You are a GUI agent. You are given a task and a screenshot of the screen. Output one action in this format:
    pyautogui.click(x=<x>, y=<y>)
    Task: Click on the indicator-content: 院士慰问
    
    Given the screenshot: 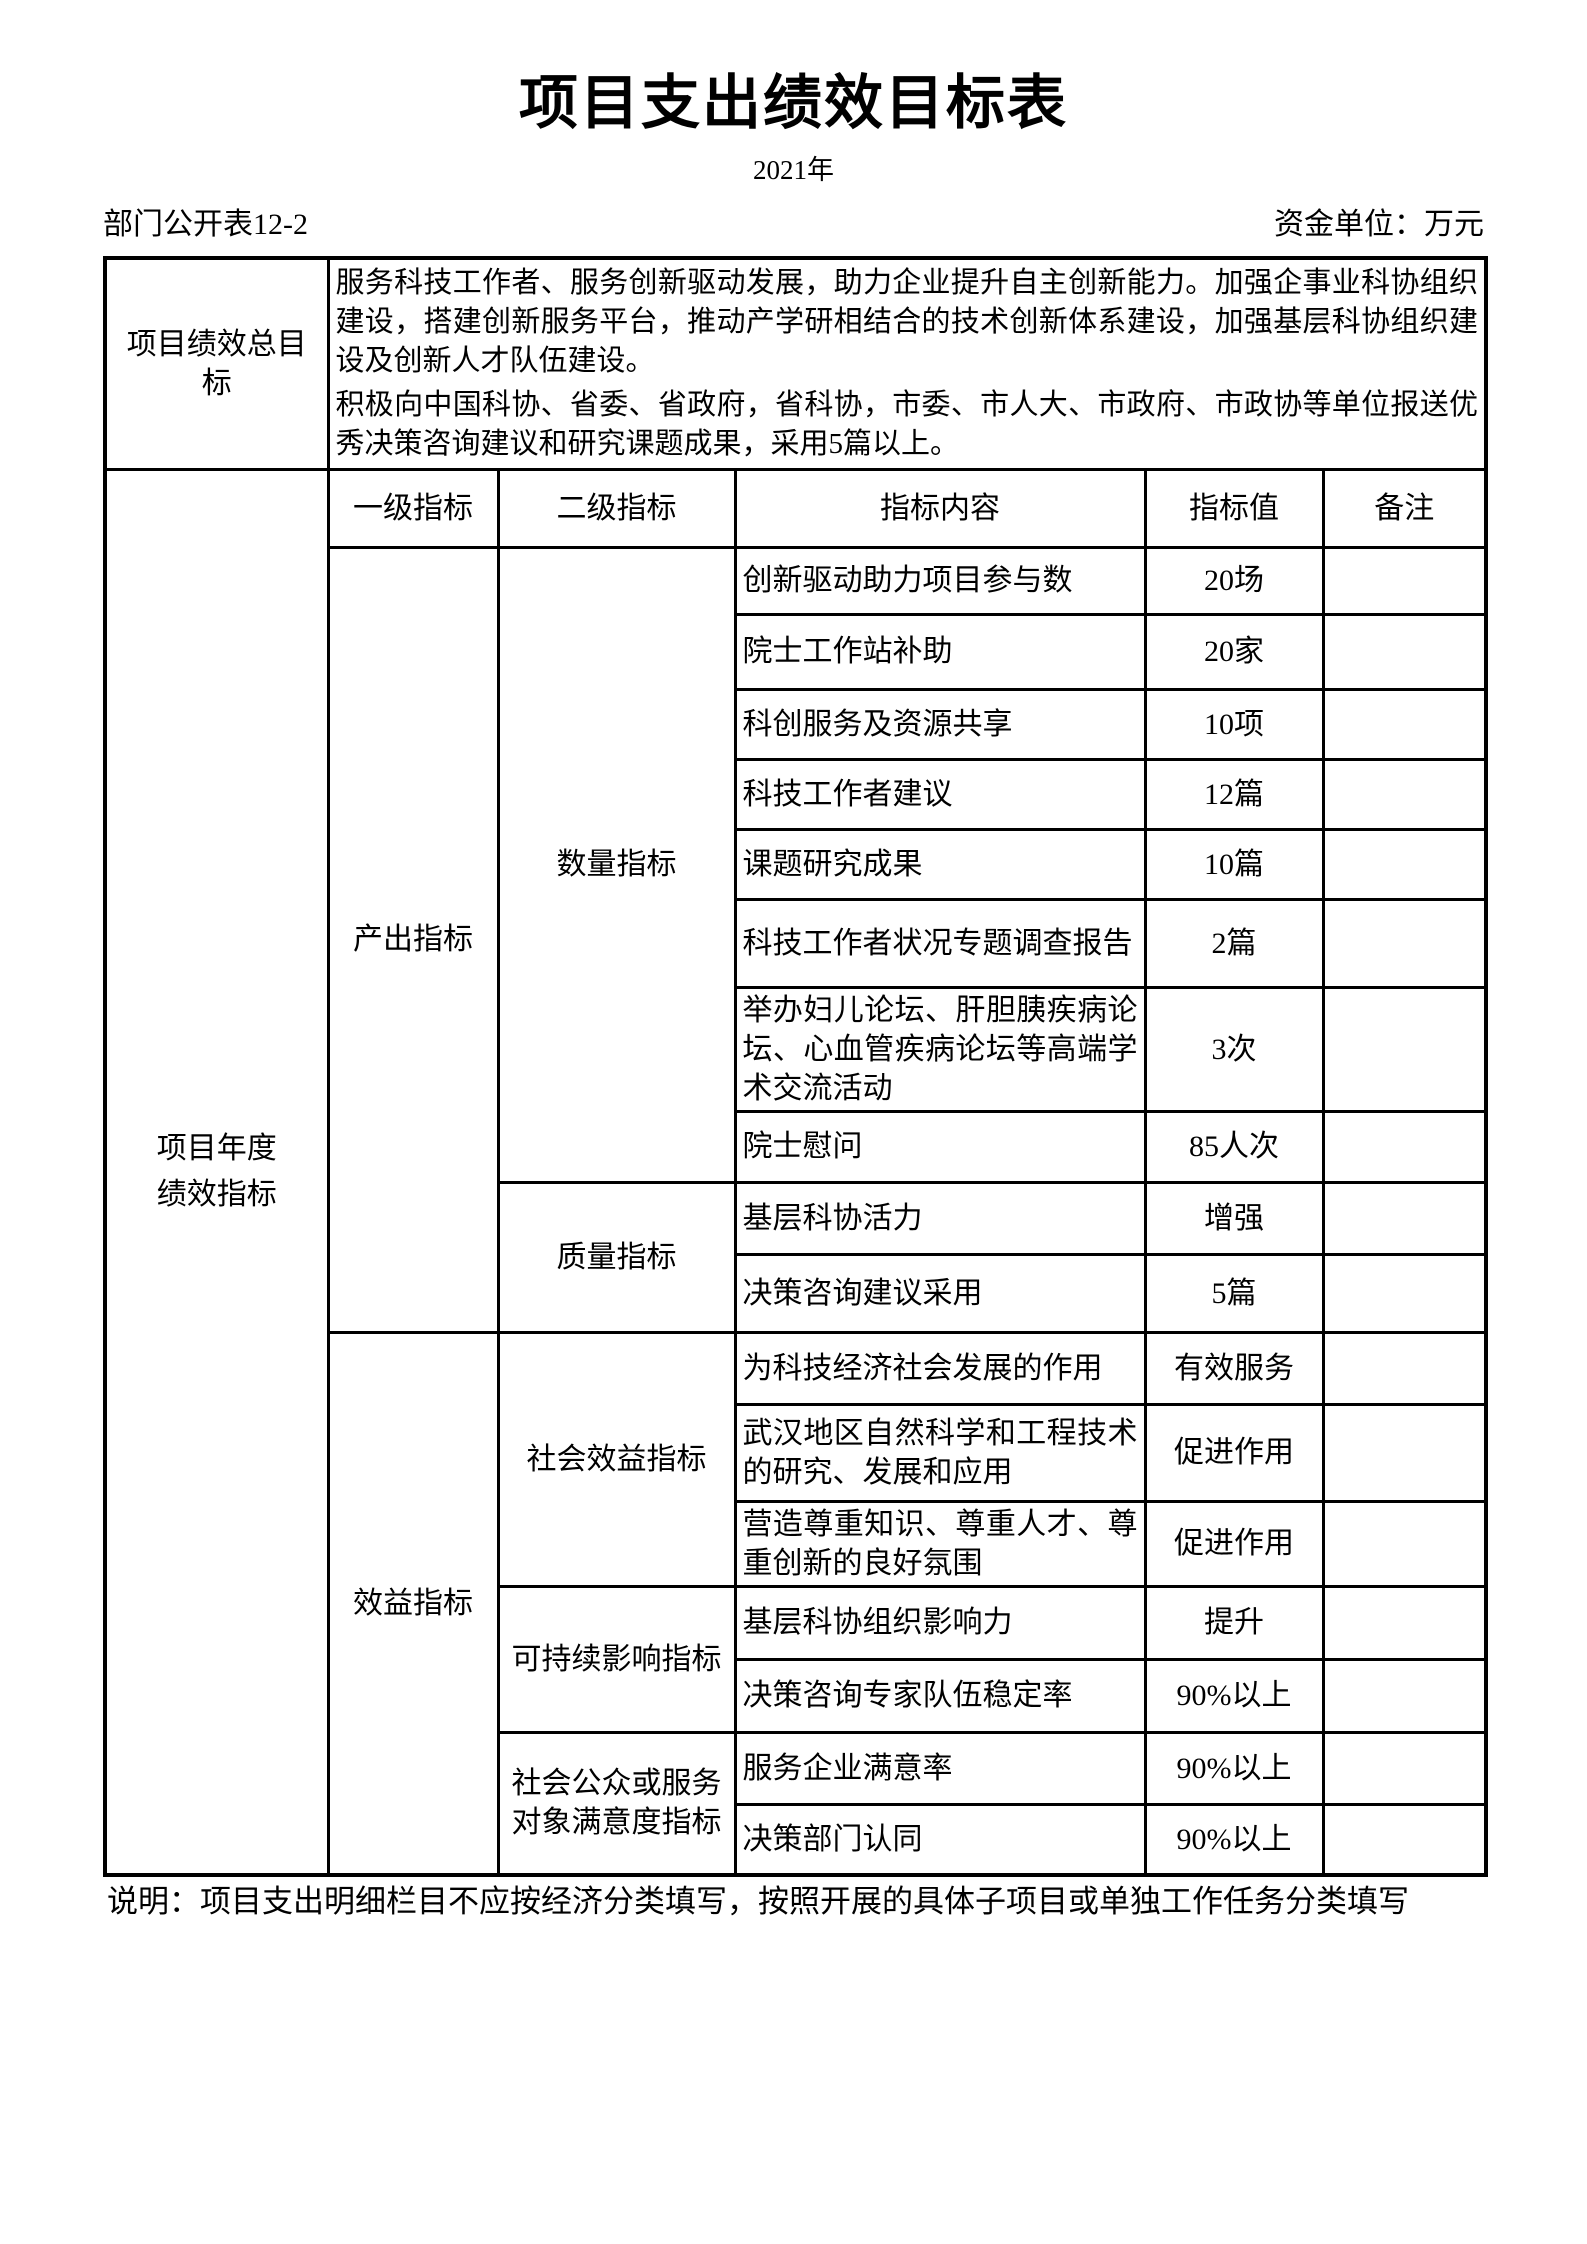 What is the action you would take?
    pyautogui.click(x=940, y=1146)
    